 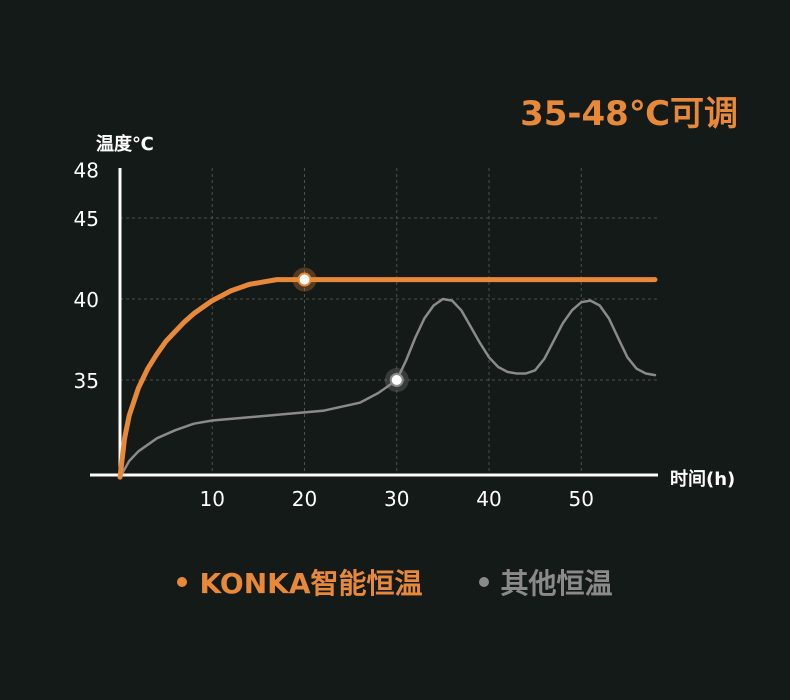 I want to click on x-axis-label: 时间(h), so click(x=703, y=479).